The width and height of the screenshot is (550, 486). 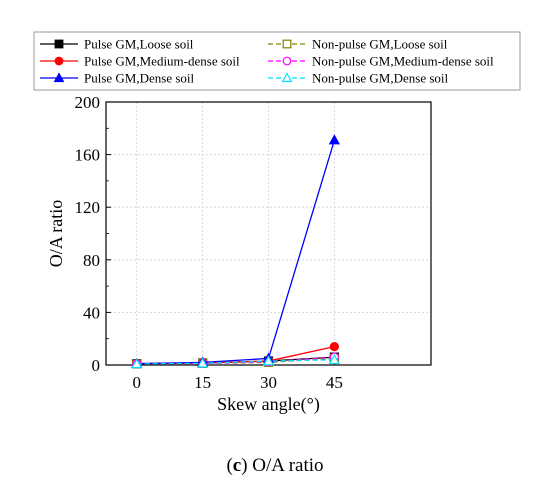 I want to click on caption-text: O/A ratio, so click(x=286, y=465).